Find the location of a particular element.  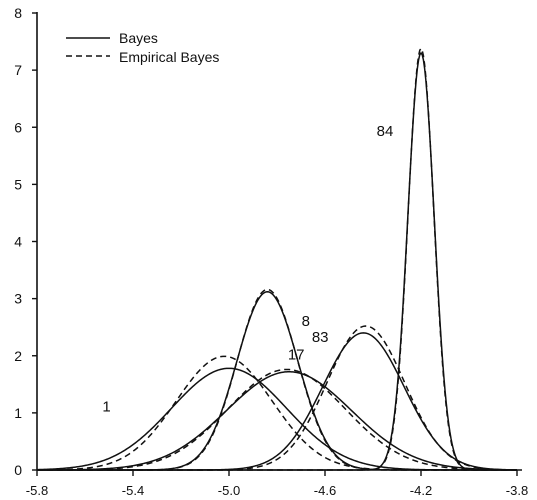

curve-label-17: 17 is located at coordinates (296, 355).